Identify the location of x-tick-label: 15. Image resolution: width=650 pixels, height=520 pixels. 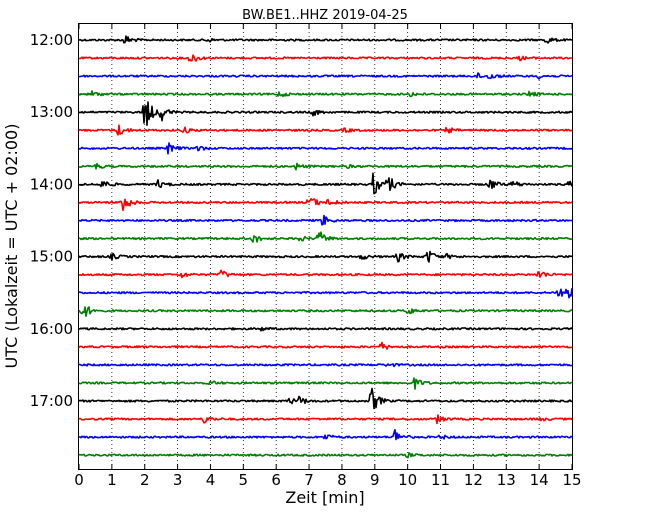
(571, 480).